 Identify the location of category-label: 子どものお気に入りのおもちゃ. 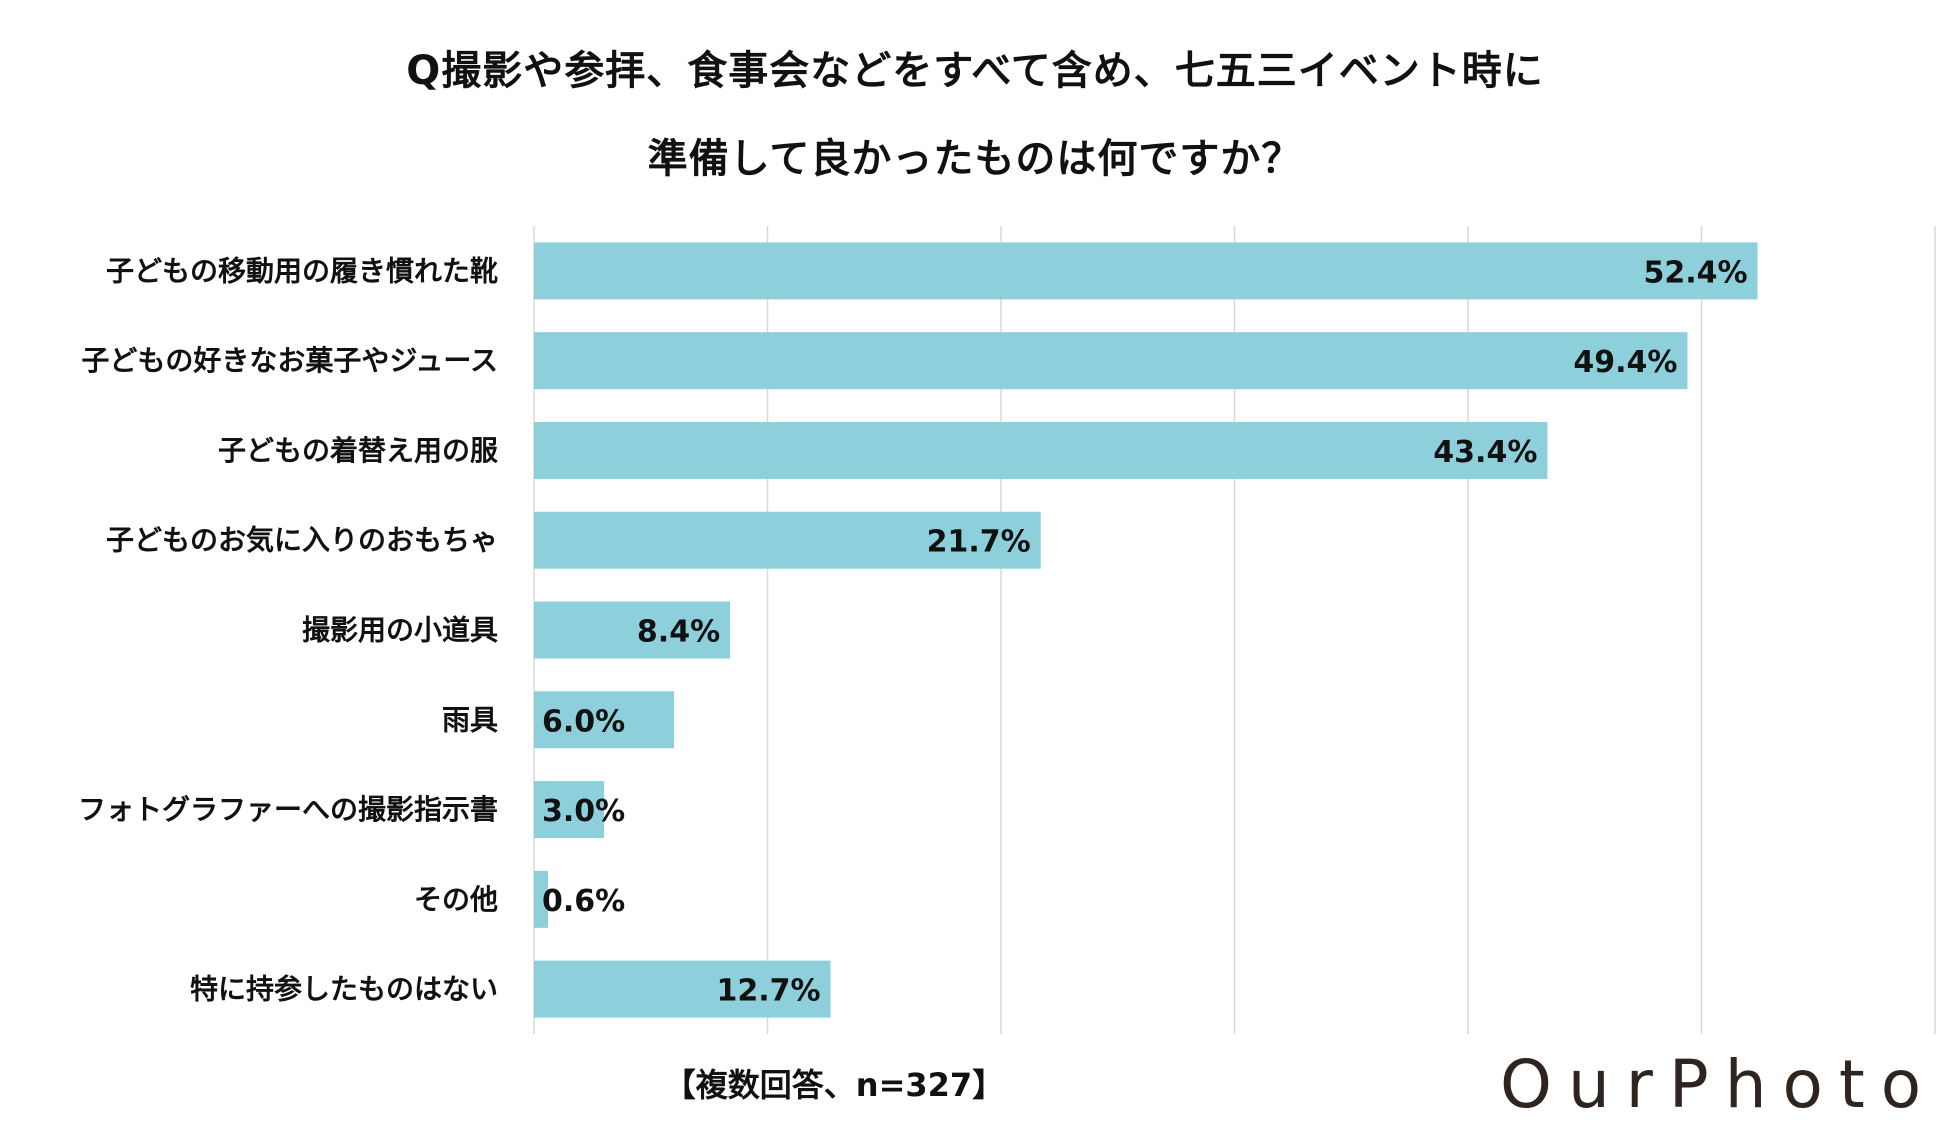
(302, 540).